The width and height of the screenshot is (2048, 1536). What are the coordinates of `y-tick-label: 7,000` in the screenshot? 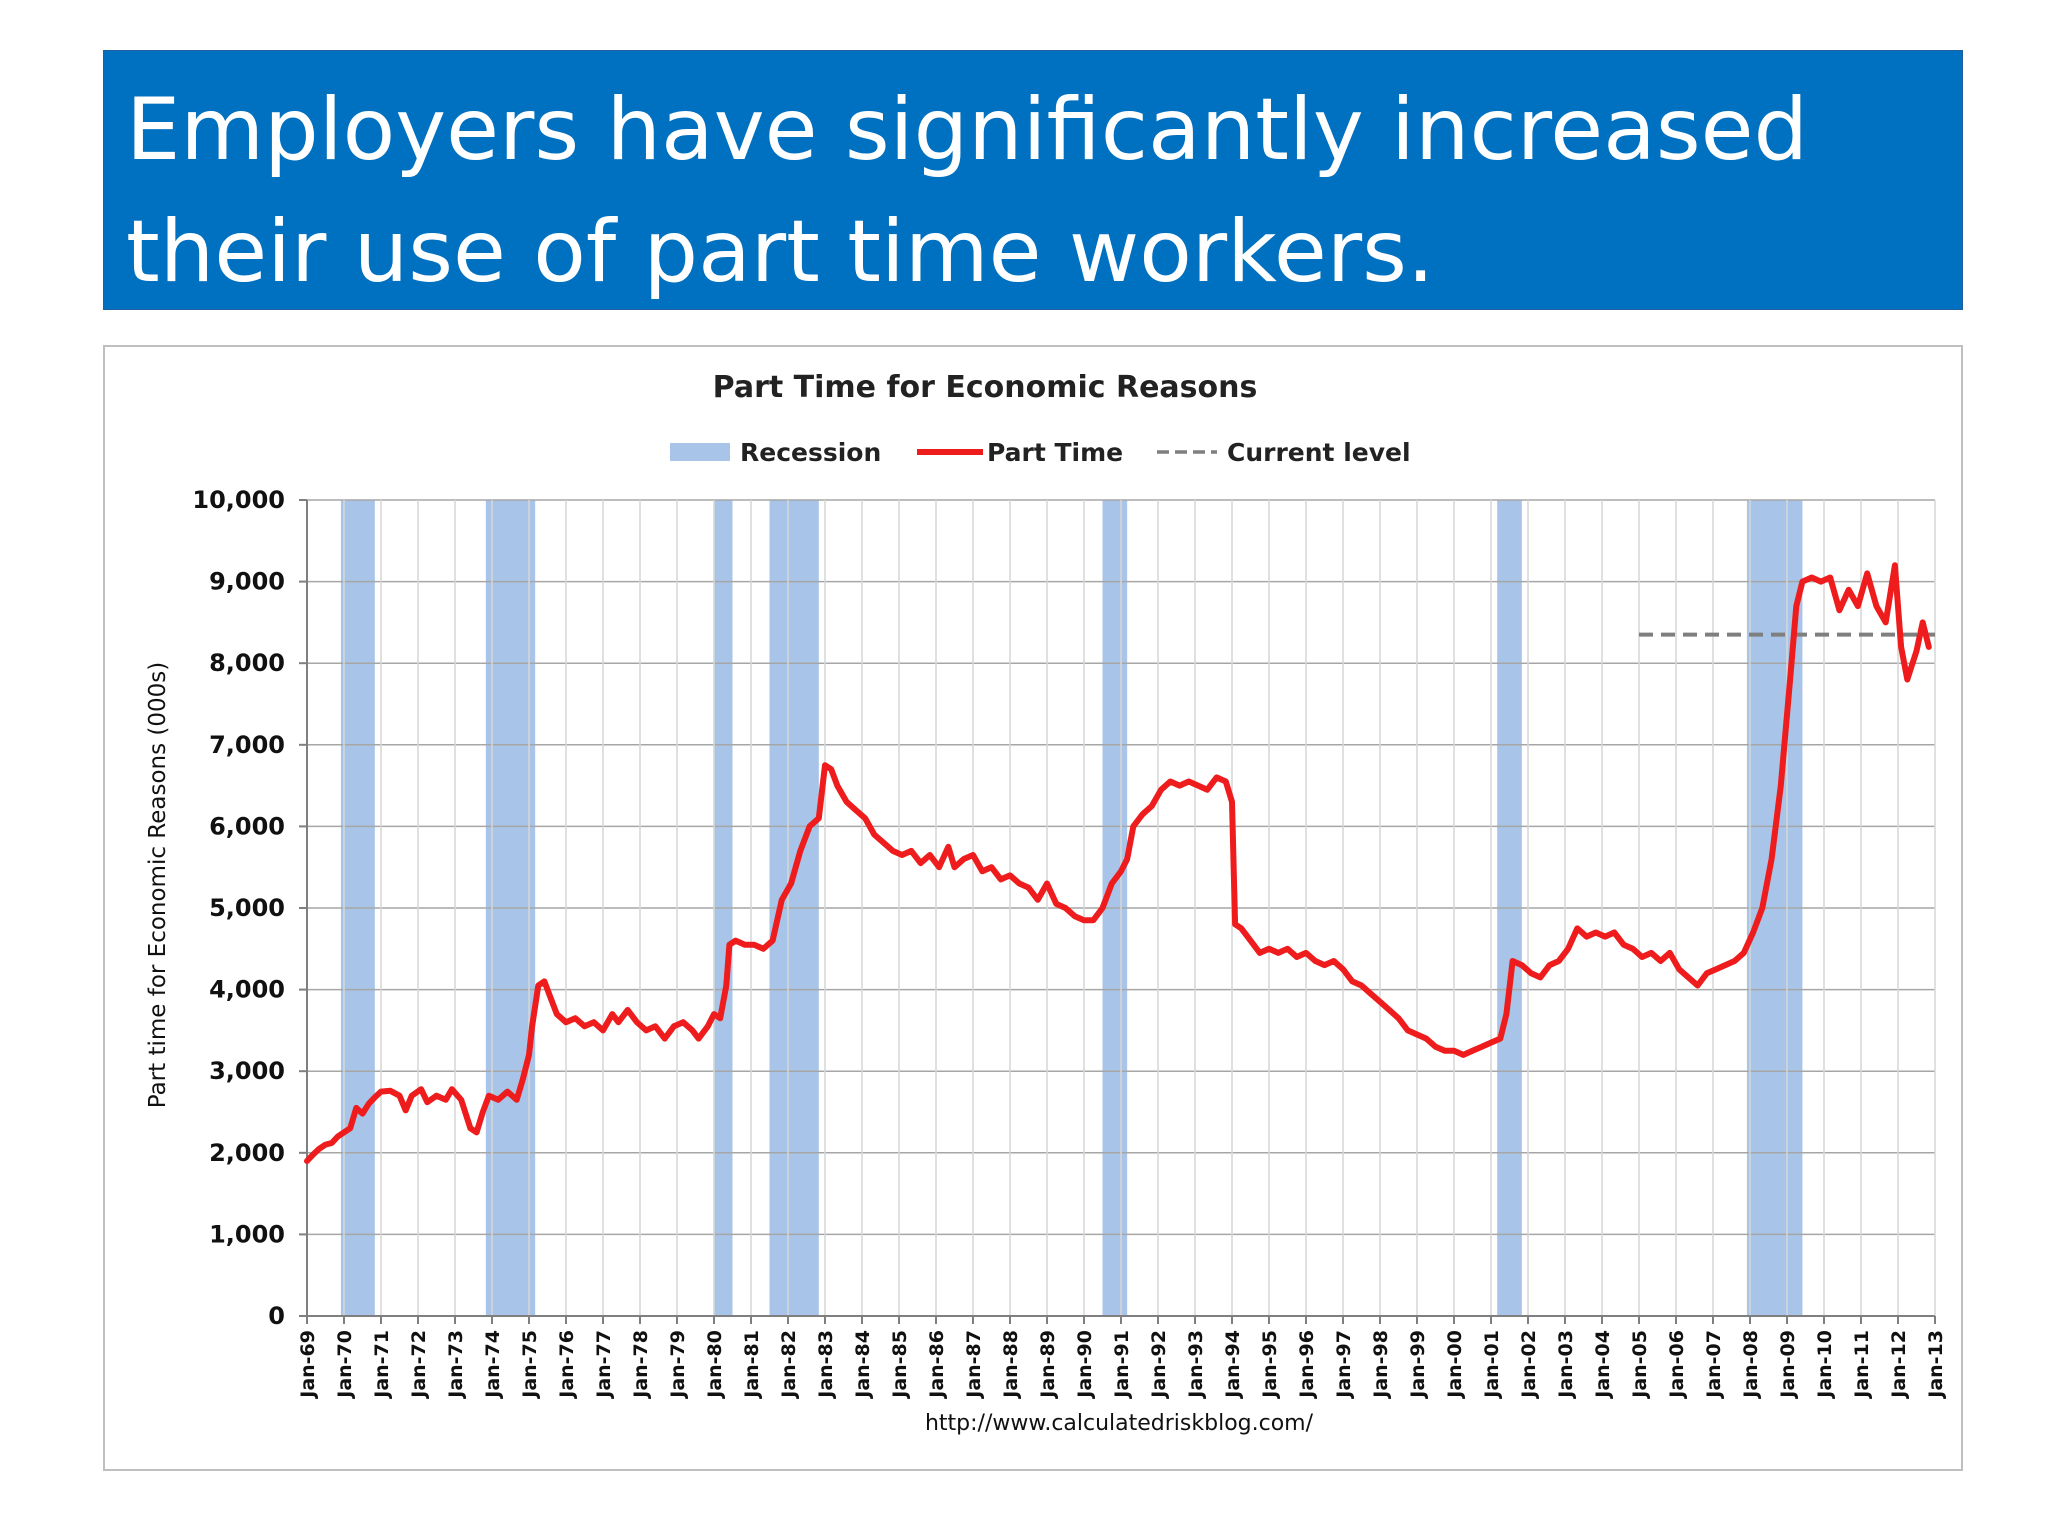 It's located at (247, 745).